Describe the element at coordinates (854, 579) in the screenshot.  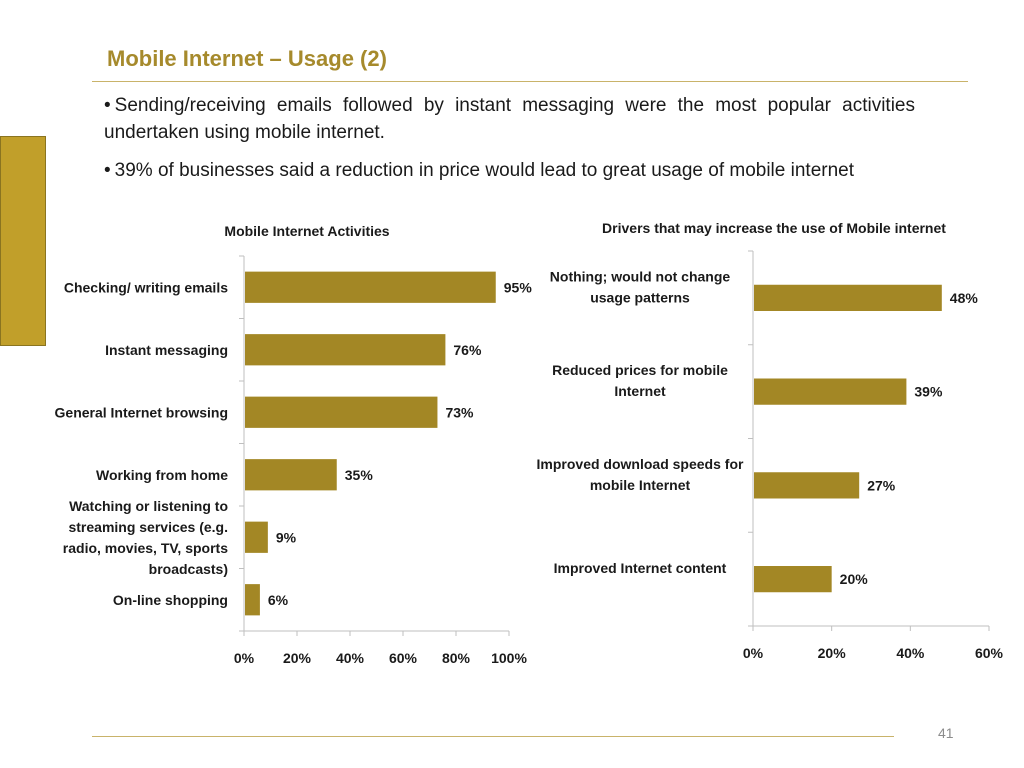
I see `data-label: 20%` at that location.